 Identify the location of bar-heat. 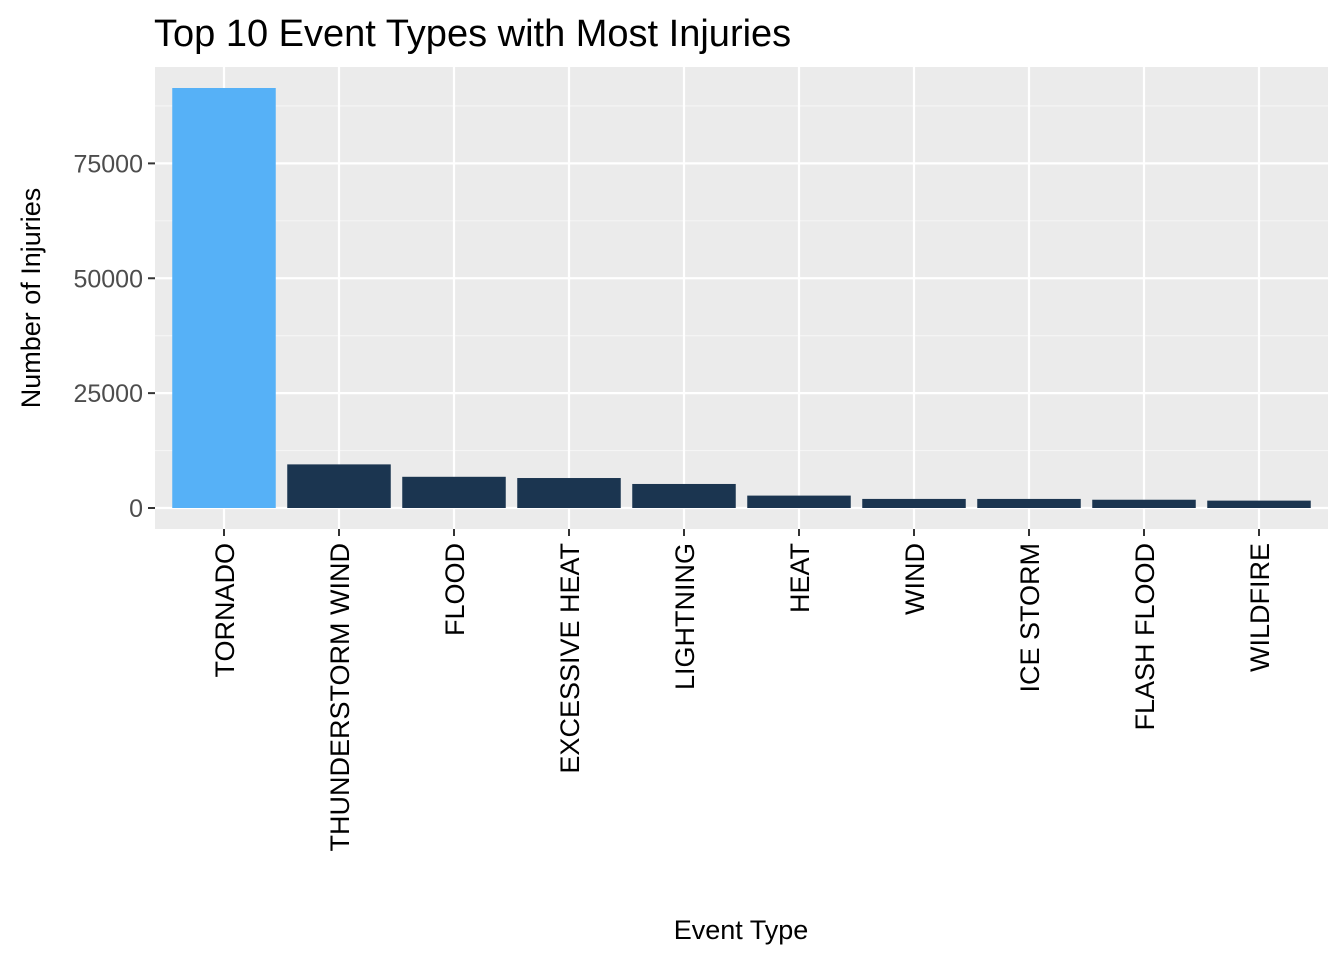
(799, 502).